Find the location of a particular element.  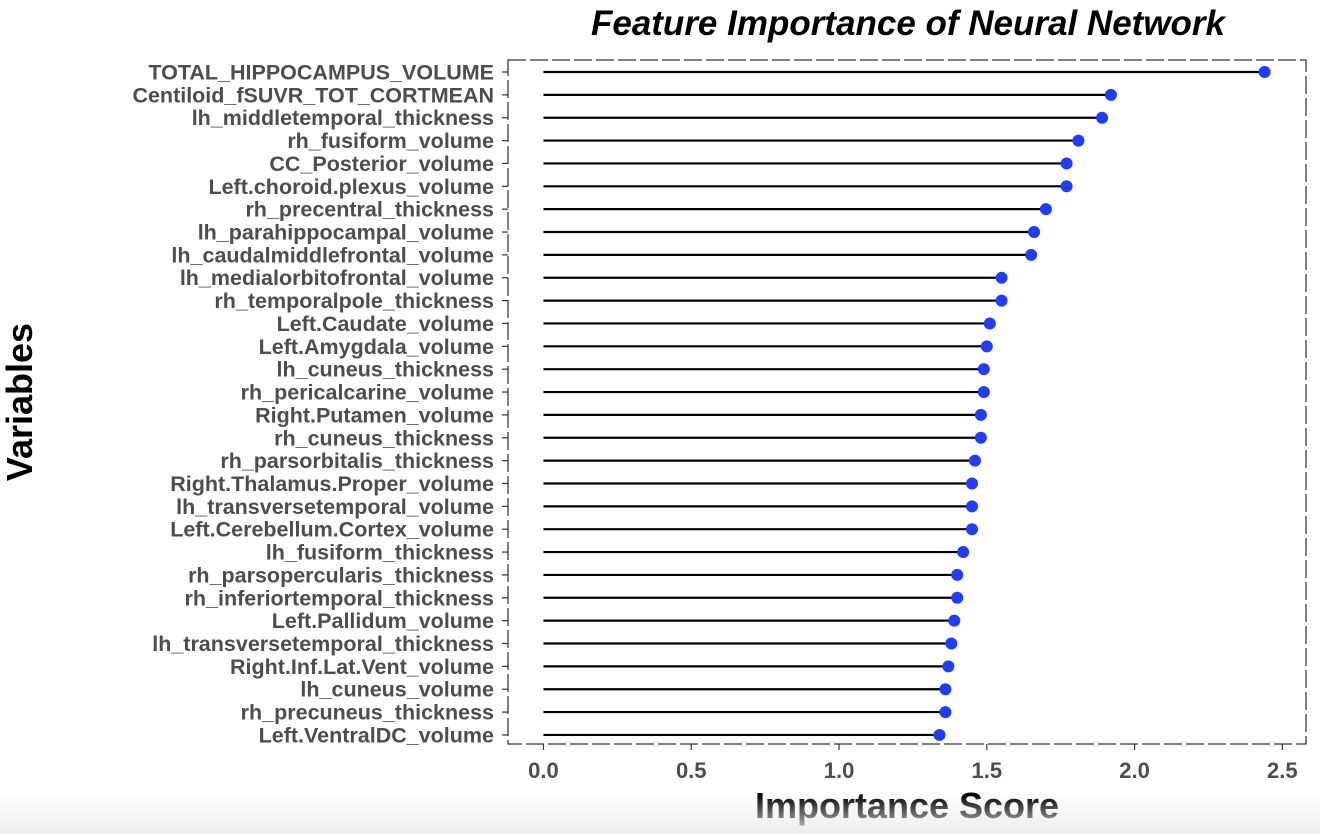

y-tick-label-20: Left.Cerebellum.Cortex_volume is located at coordinates (332, 530).